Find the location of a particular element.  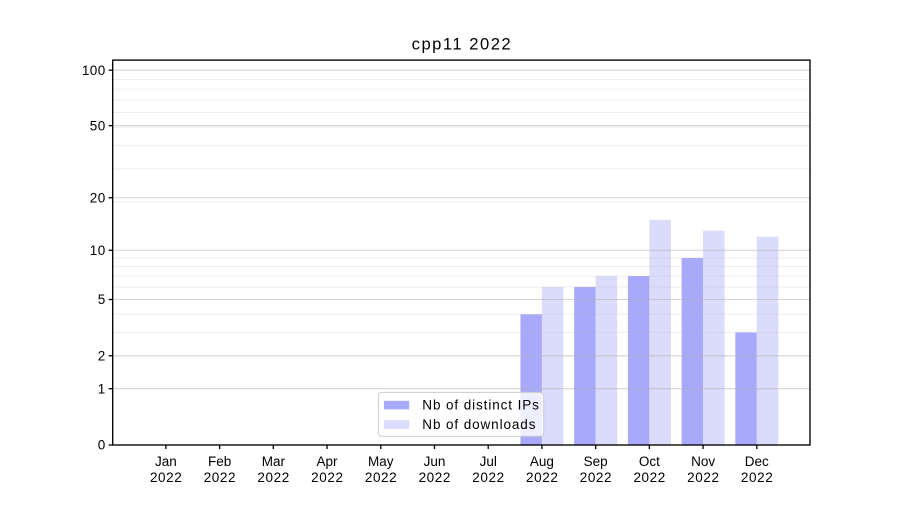

svg-text: Jan is located at coordinates (166, 461).